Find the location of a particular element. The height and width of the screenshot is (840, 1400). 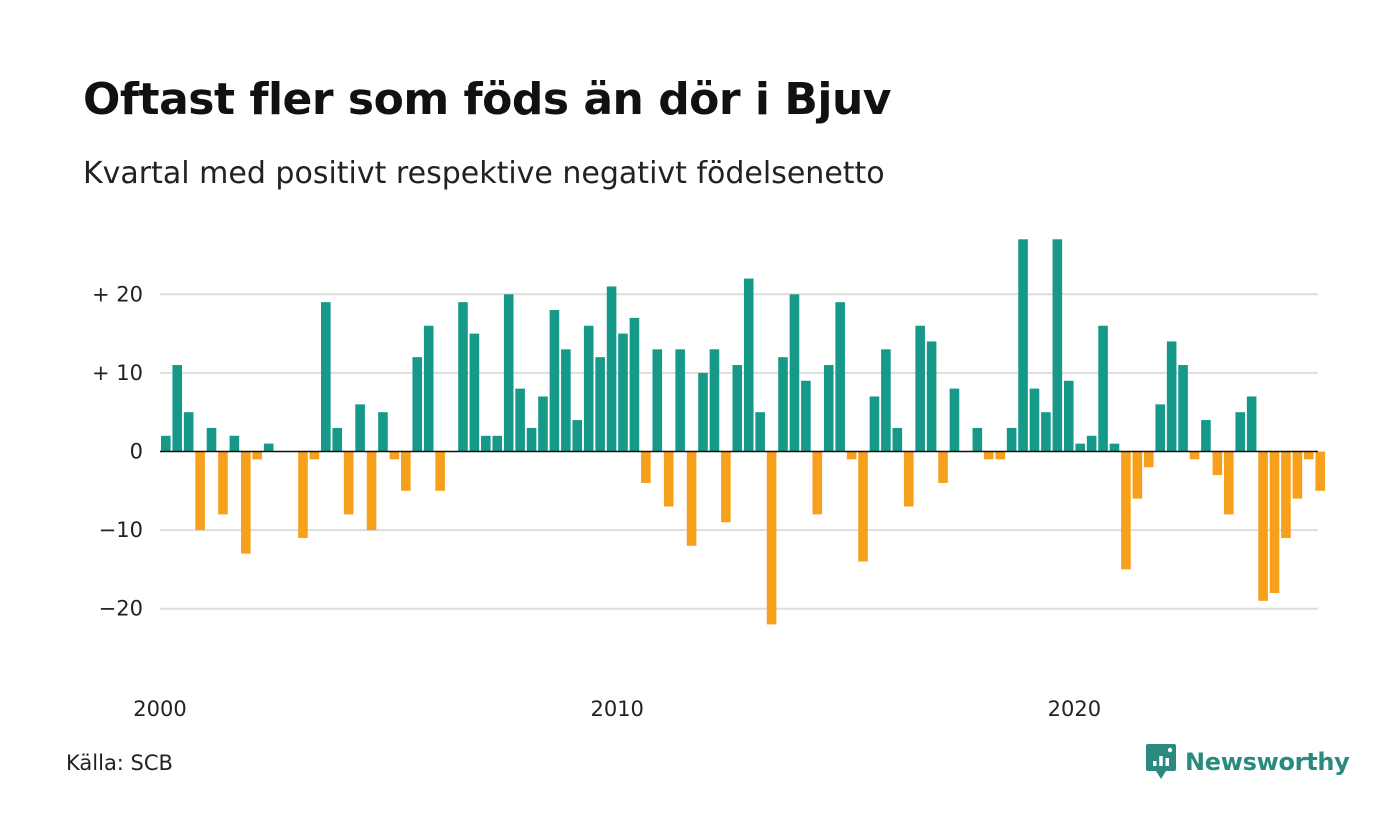

newsworthy-chart-bubble-icon is located at coordinates (1161, 761).